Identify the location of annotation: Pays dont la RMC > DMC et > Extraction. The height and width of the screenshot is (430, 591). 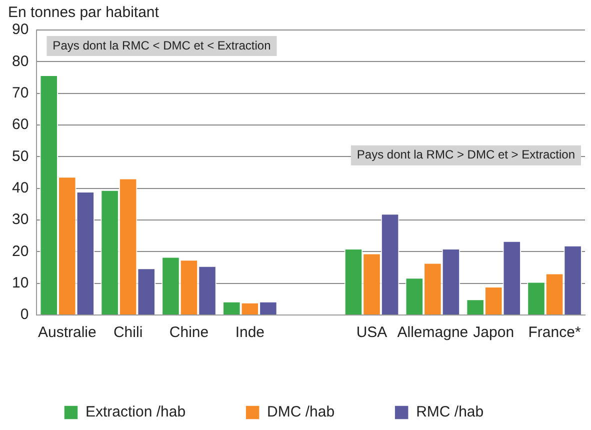
(466, 155).